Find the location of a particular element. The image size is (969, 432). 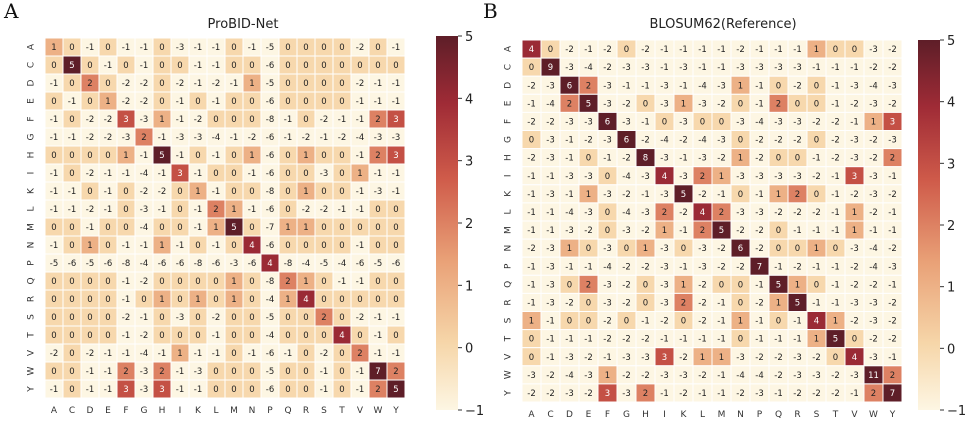

probidnet-x-tick-label: P is located at coordinates (270, 411).